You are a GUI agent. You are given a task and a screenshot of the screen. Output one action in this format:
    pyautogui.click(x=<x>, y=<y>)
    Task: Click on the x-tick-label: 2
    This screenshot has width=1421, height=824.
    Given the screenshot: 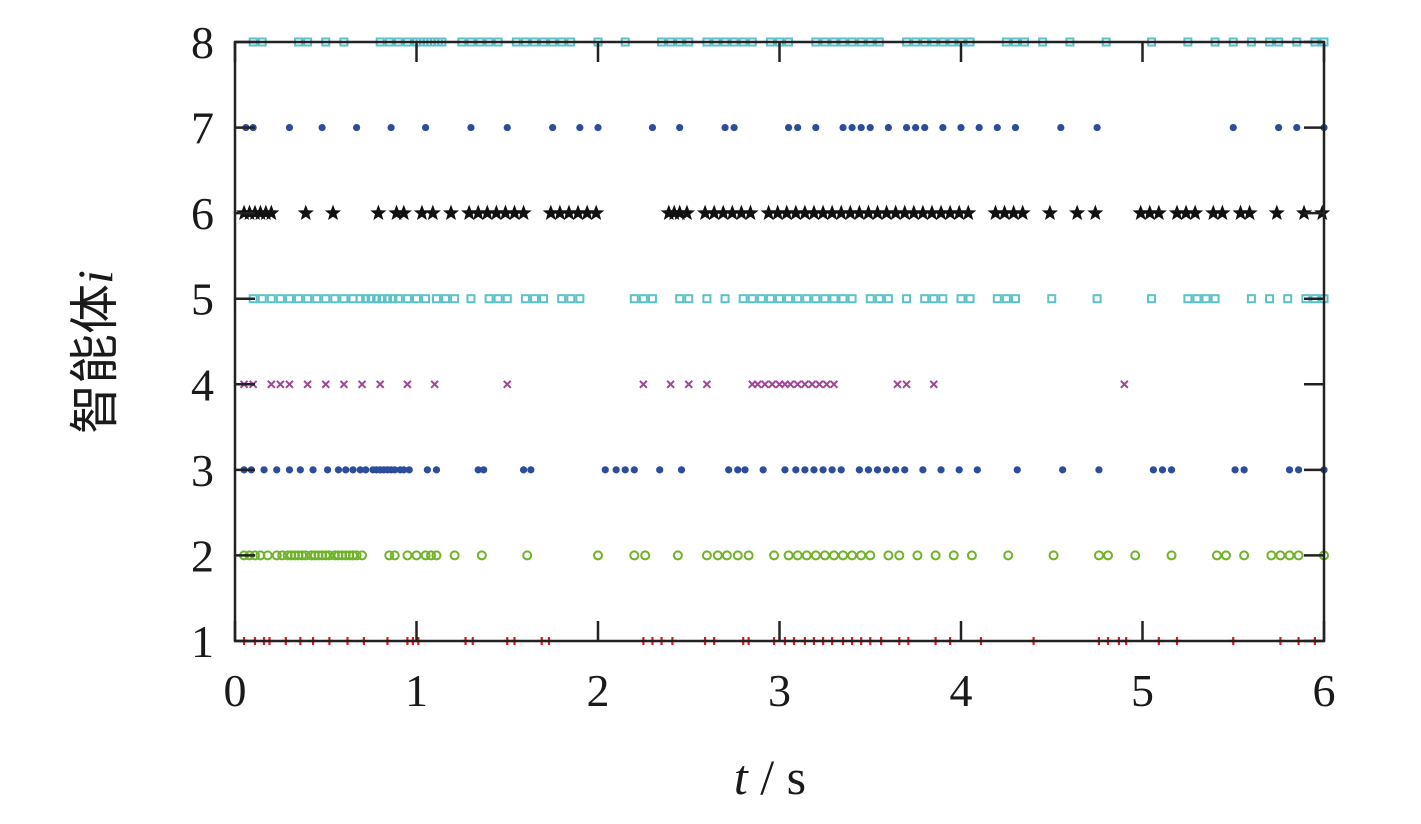 What is the action you would take?
    pyautogui.click(x=598, y=690)
    